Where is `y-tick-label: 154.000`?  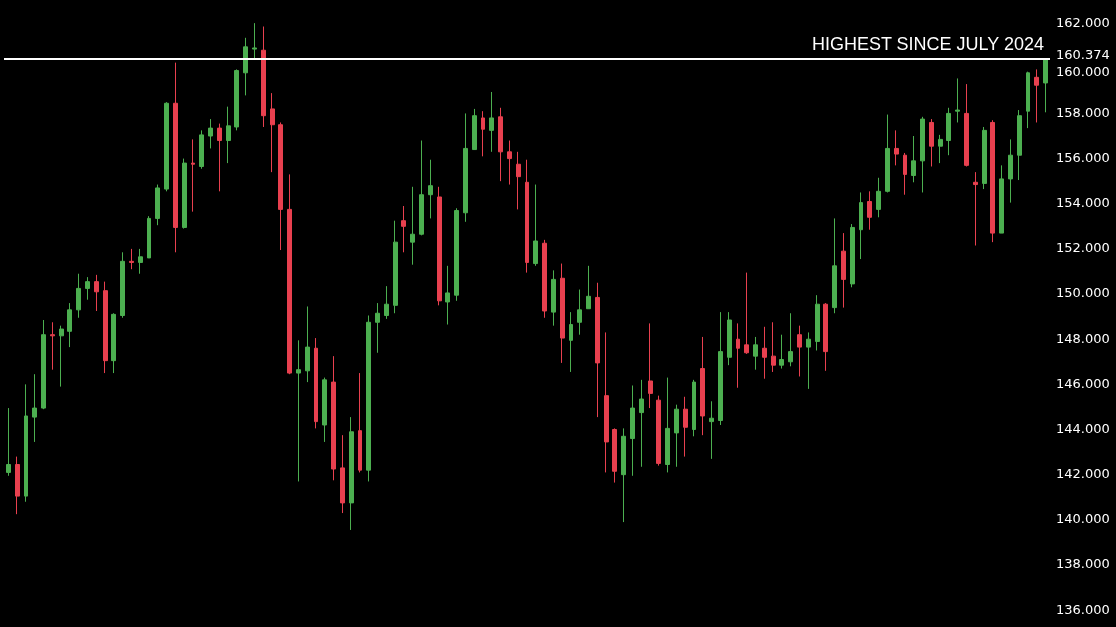
y-tick-label: 154.000 is located at coordinates (1083, 203).